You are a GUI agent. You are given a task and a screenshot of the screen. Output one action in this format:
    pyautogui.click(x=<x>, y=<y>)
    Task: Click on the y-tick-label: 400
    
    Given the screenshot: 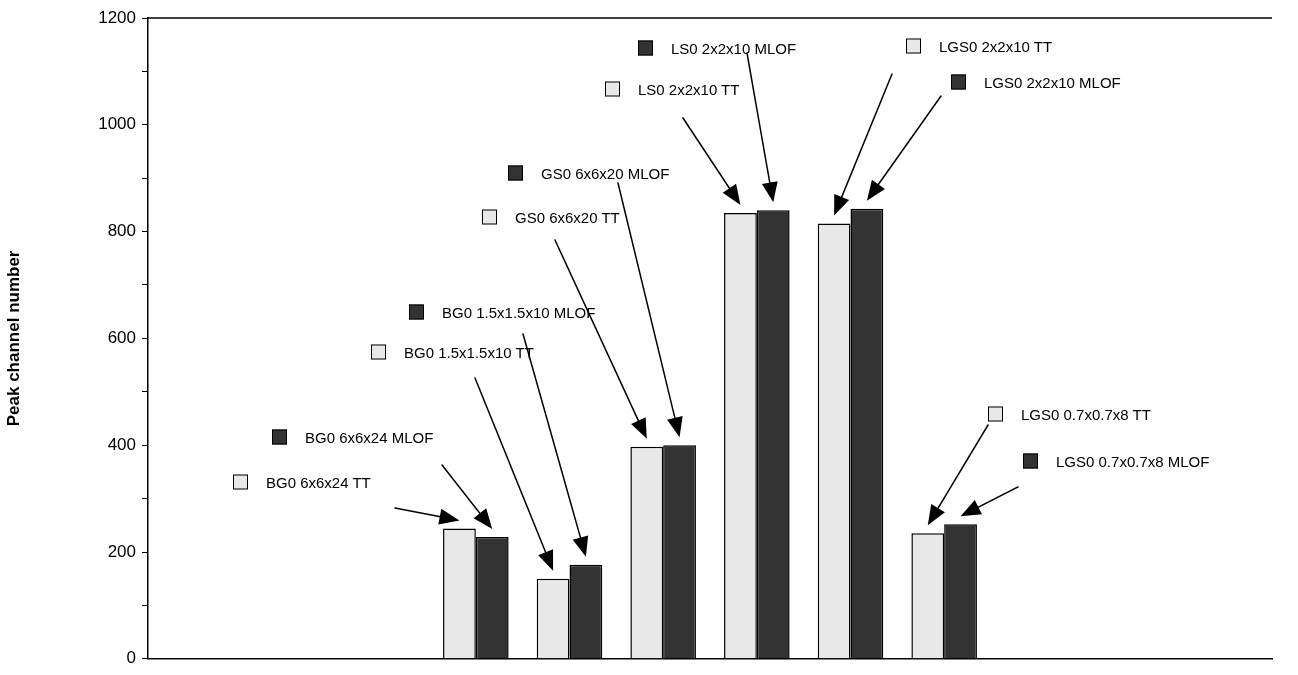 What is the action you would take?
    pyautogui.click(x=121, y=444)
    